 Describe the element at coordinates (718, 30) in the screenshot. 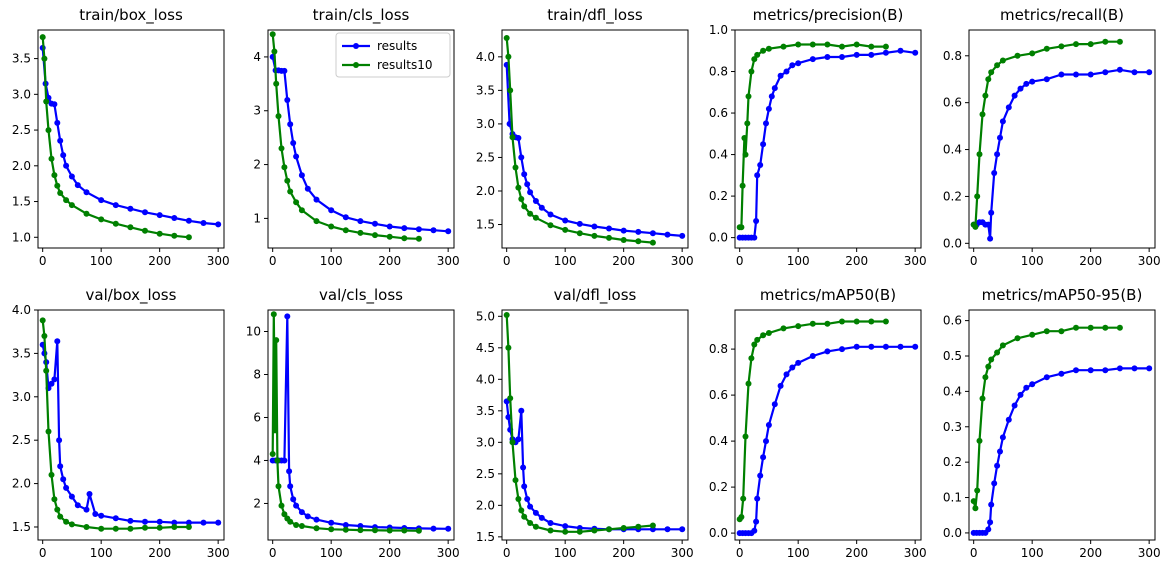

I see `y-tick-label: 1.0` at that location.